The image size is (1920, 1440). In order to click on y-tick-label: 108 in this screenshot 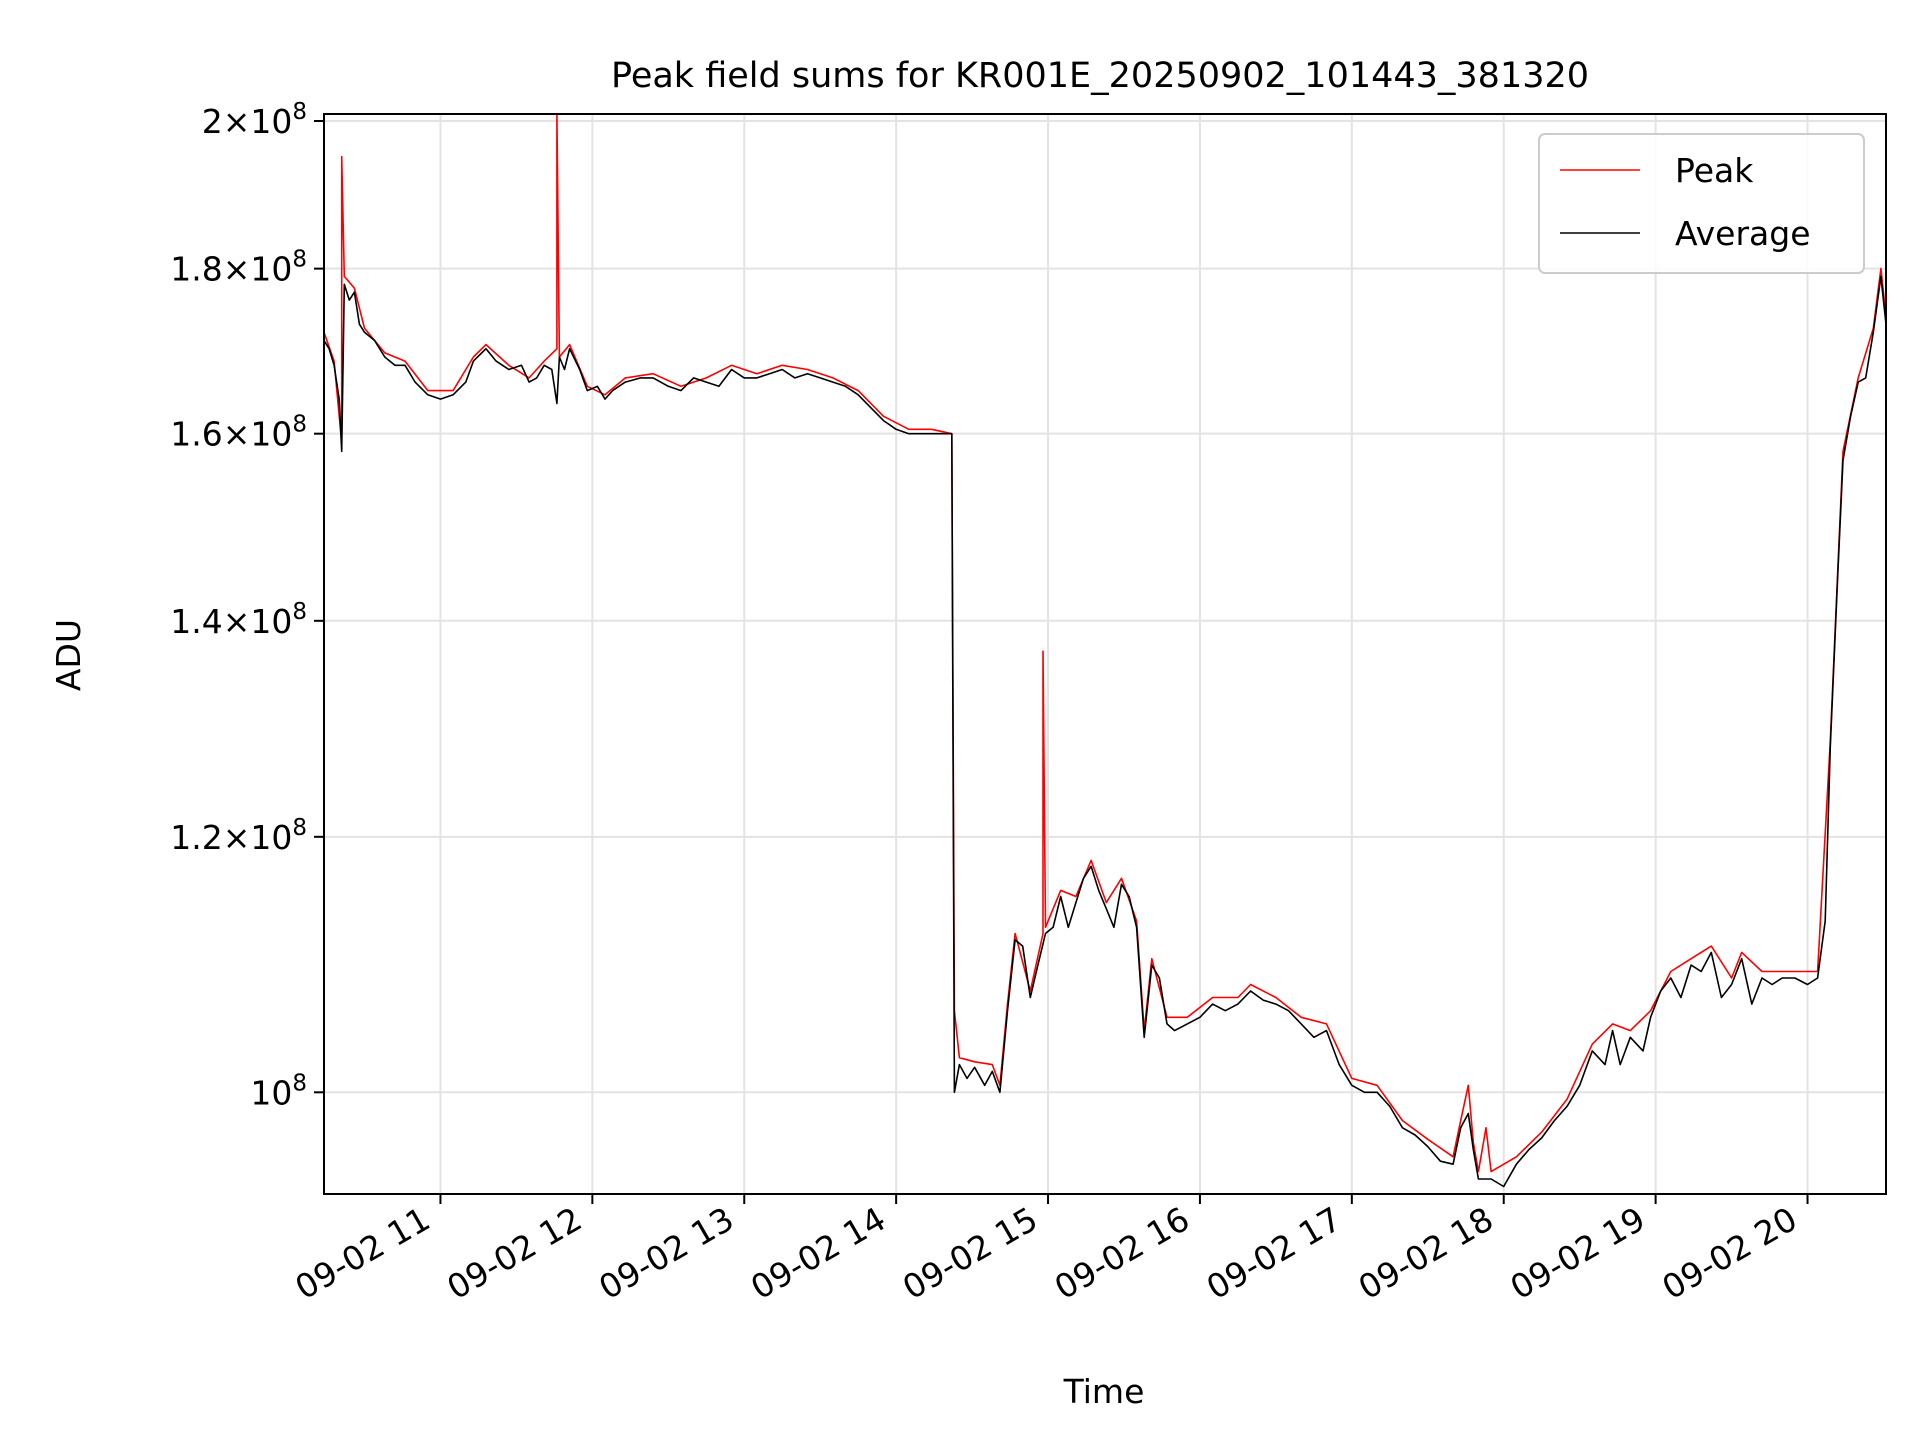, I will do `click(278, 1091)`.